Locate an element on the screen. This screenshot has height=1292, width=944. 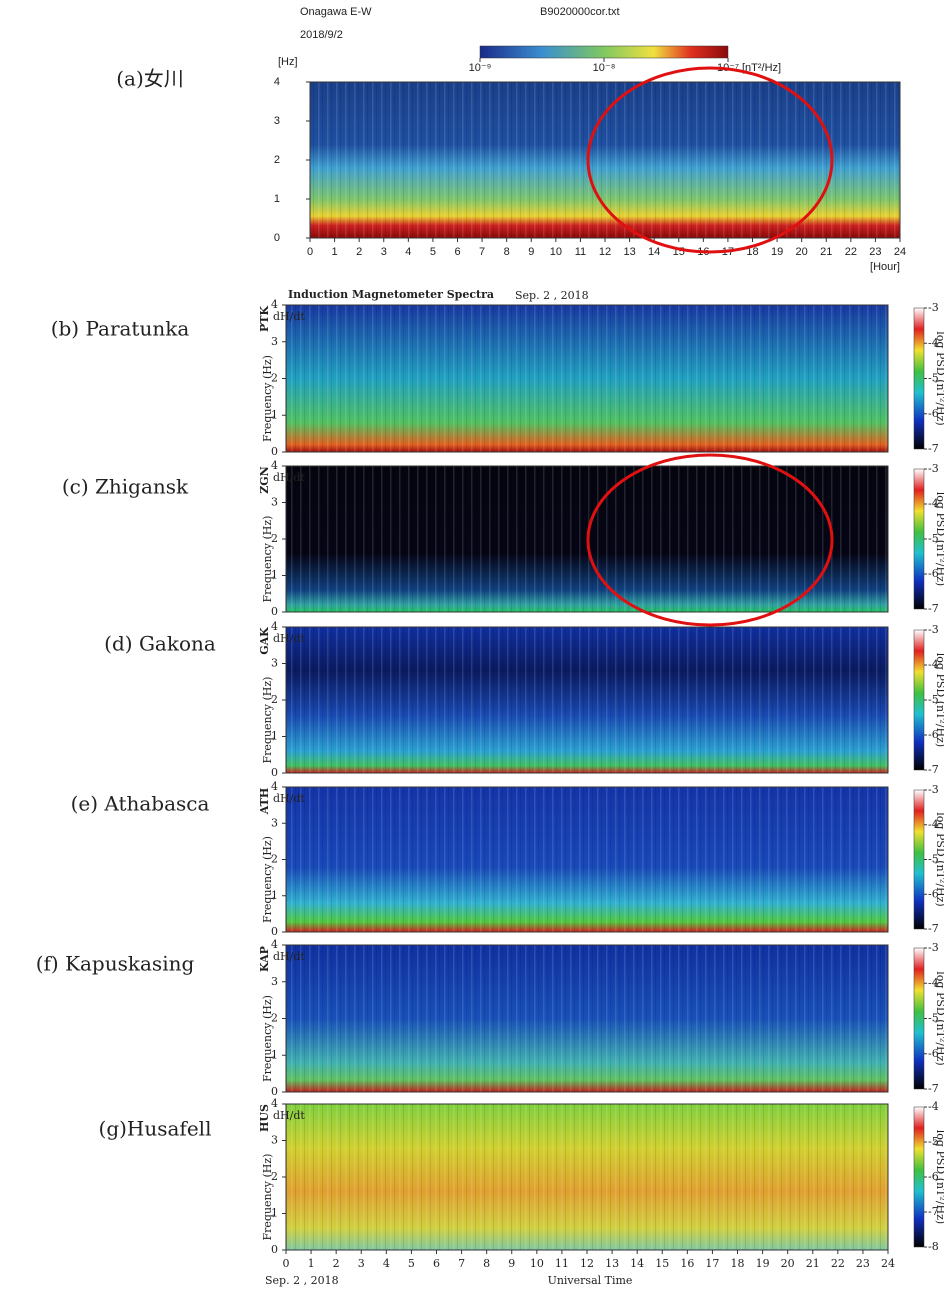
x-tick-label: 24 is located at coordinates (888, 1263).